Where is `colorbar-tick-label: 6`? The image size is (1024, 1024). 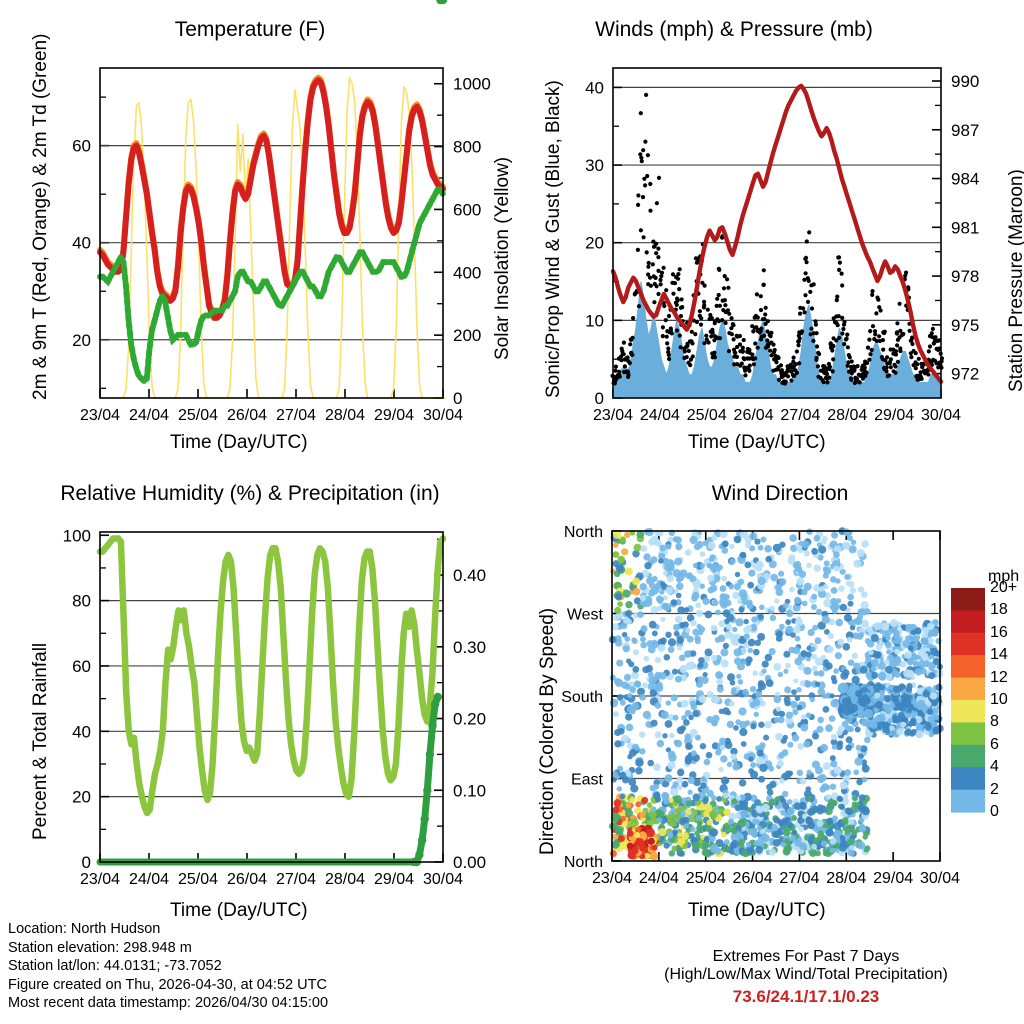
colorbar-tick-label: 6 is located at coordinates (994, 744).